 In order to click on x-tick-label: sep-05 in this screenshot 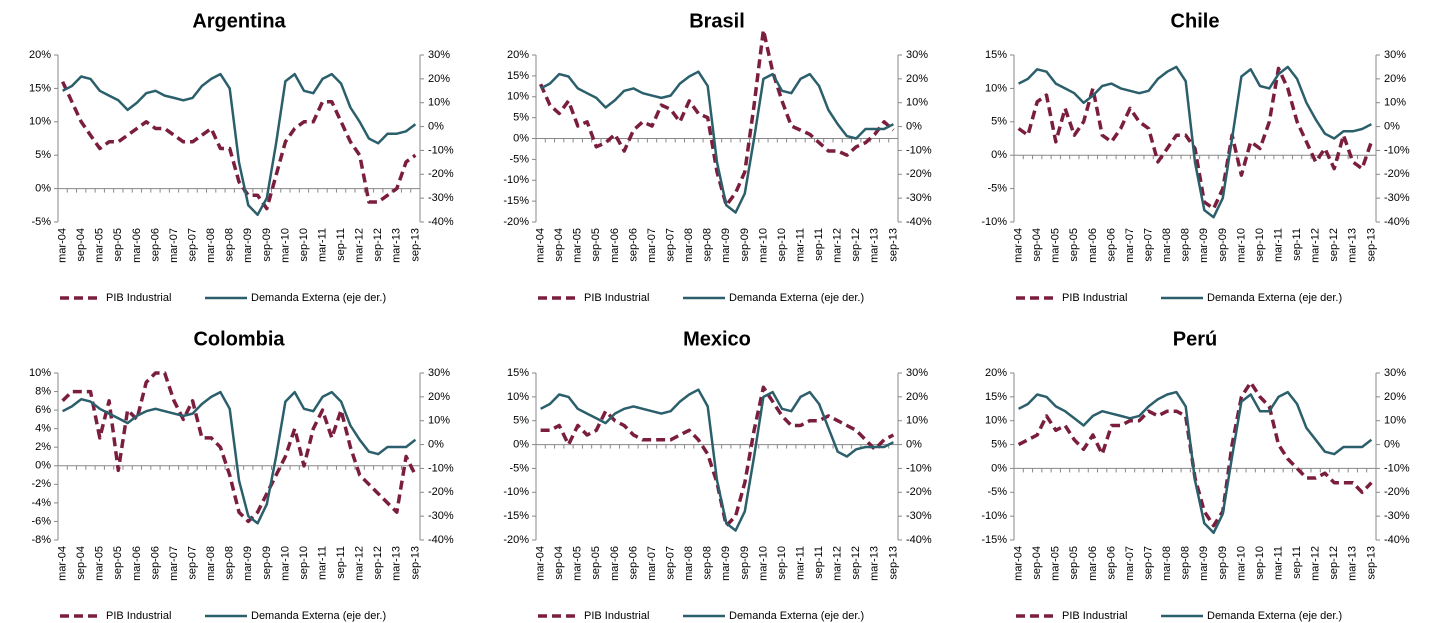, I will do `click(1074, 245)`.